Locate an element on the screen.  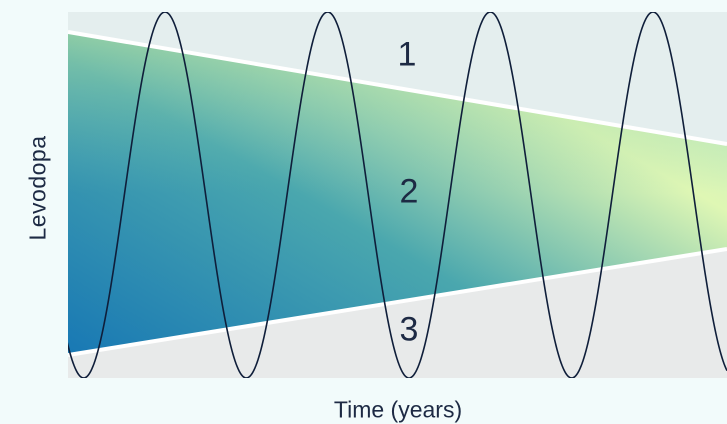
zone-label-1: 1 is located at coordinates (407, 54).